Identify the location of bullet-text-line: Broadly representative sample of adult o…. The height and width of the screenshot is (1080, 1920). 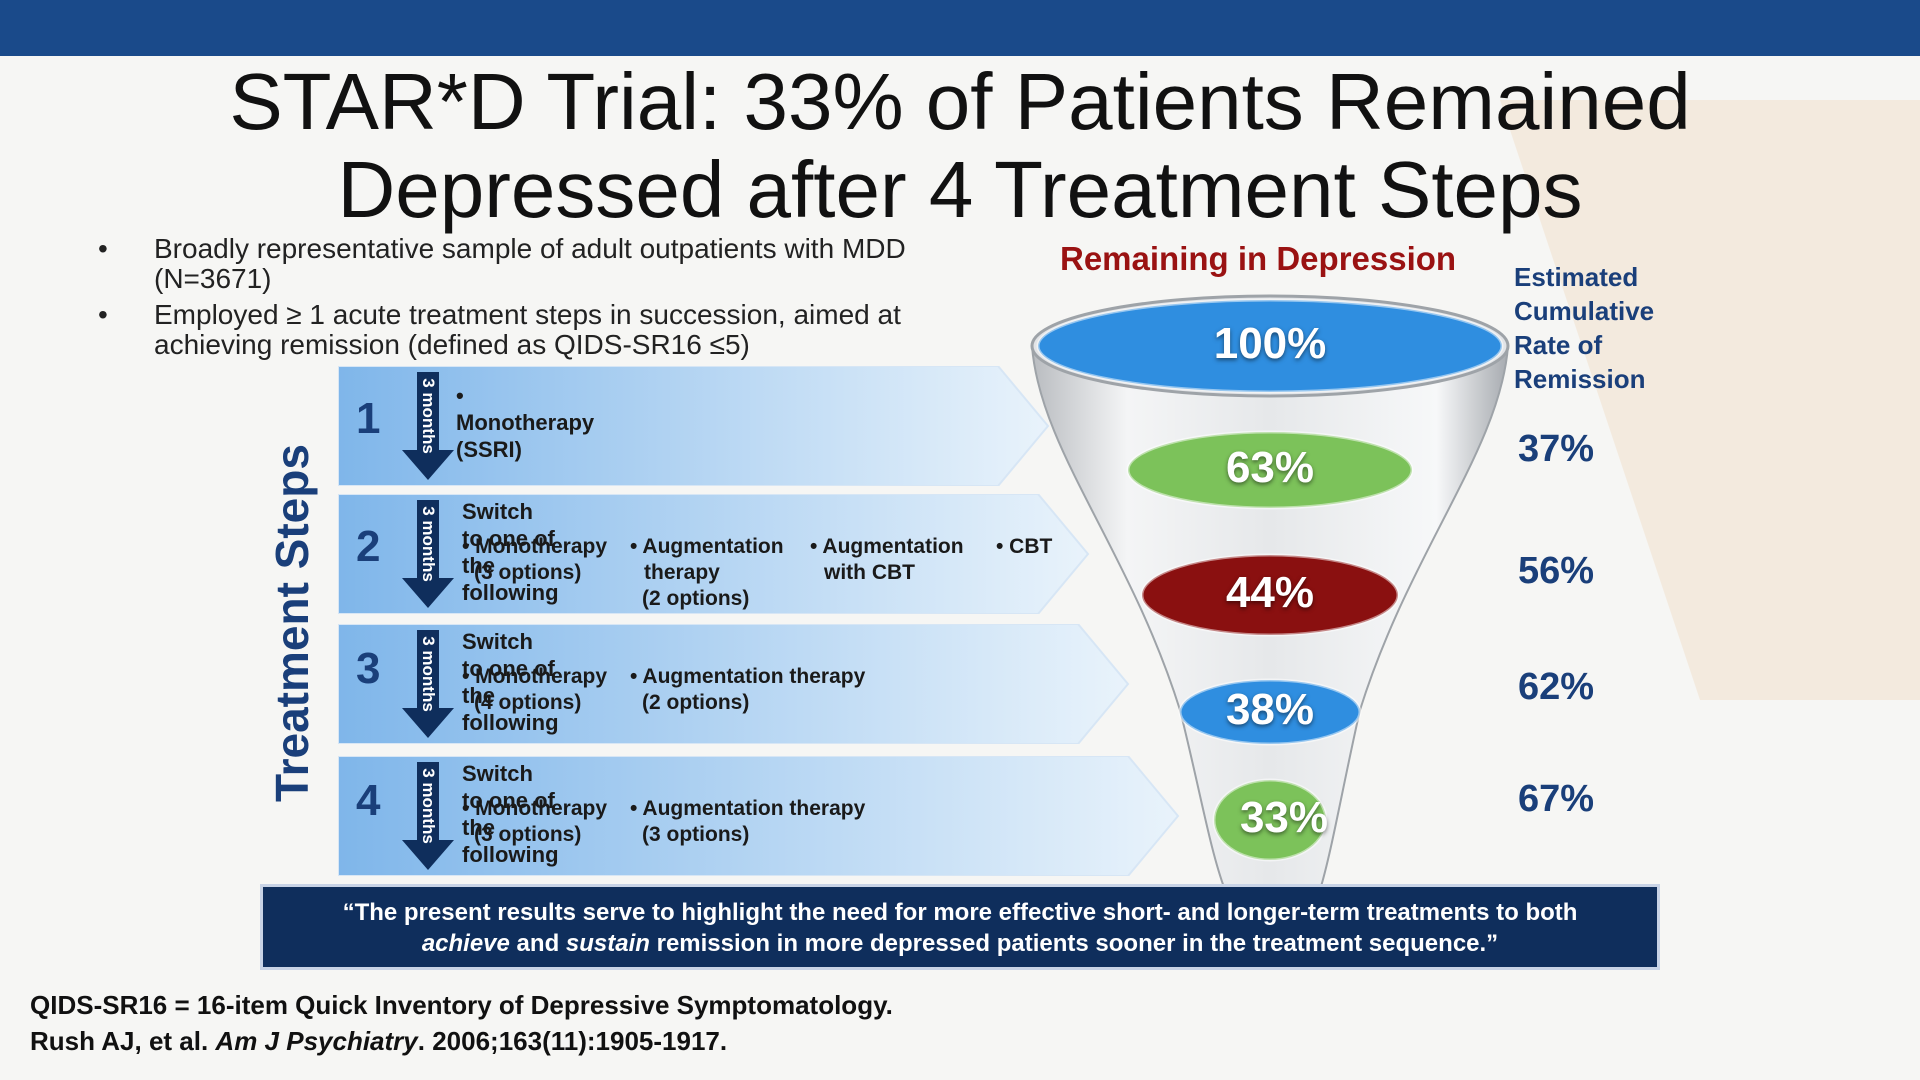
(530, 248).